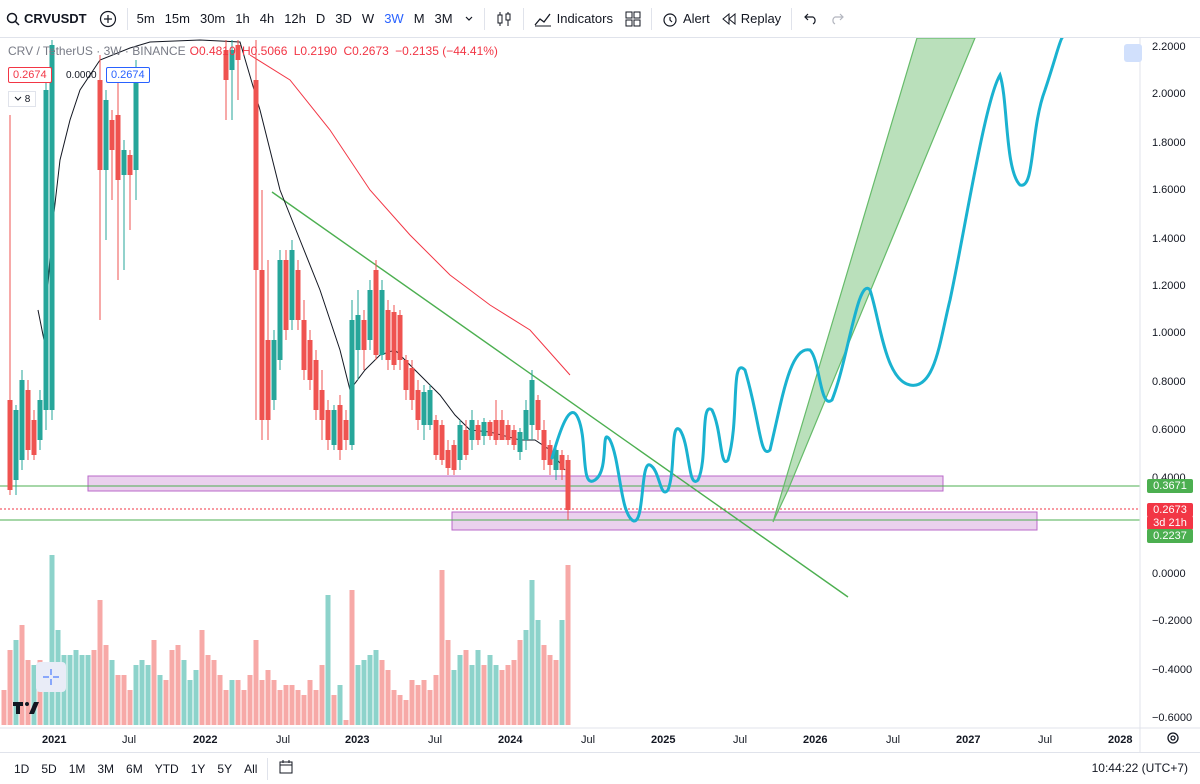 This screenshot has width=1200, height=784. I want to click on series-title: CRV / TetherUS · 3W · BINANCE, so click(97, 51).